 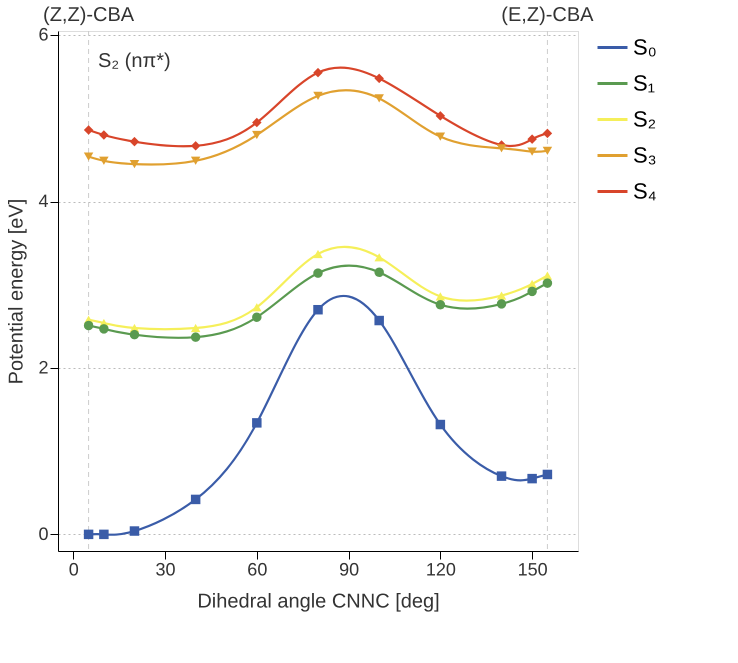 What do you see at coordinates (533, 570) in the screenshot?
I see `x-tick-label: 150` at bounding box center [533, 570].